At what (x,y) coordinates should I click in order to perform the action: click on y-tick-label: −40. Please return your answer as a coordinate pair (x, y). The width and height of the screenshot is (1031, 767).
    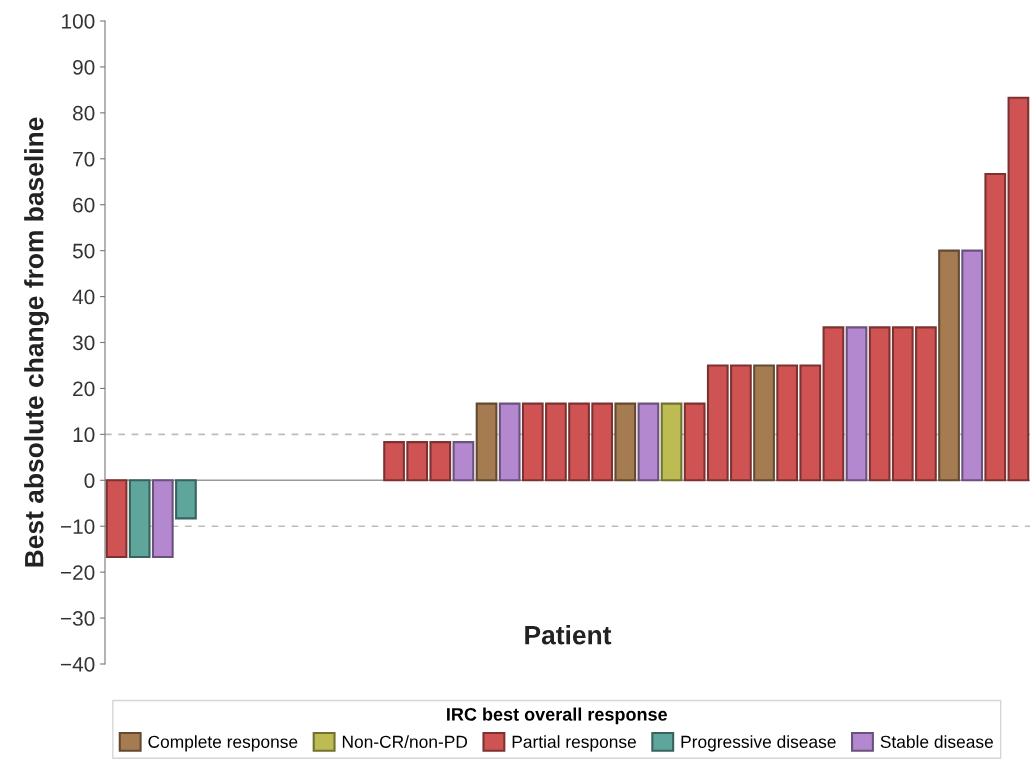
    Looking at the image, I should click on (77, 664).